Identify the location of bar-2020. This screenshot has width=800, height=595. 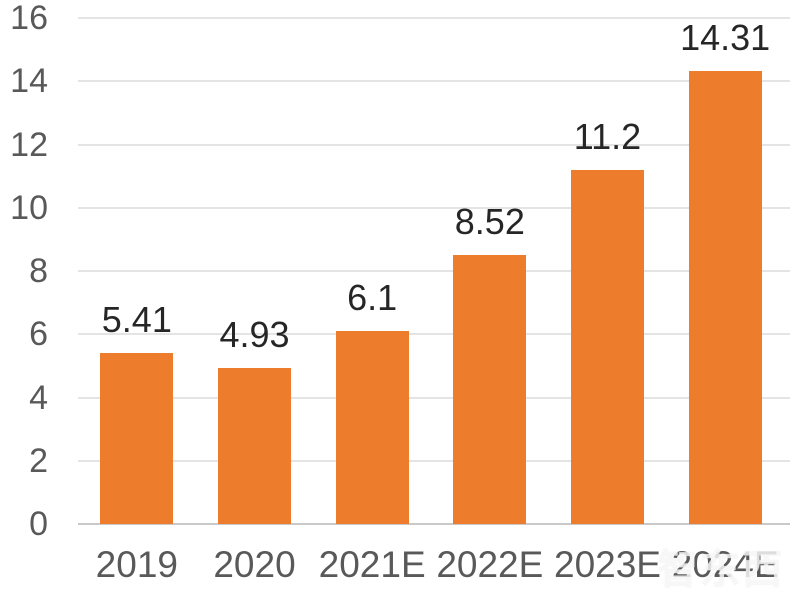
(254, 446).